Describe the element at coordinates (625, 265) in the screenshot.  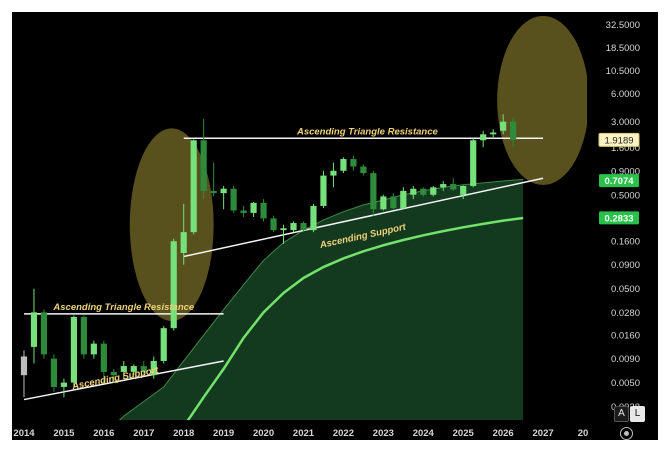
I see `y-tick-label: 0.0900` at that location.